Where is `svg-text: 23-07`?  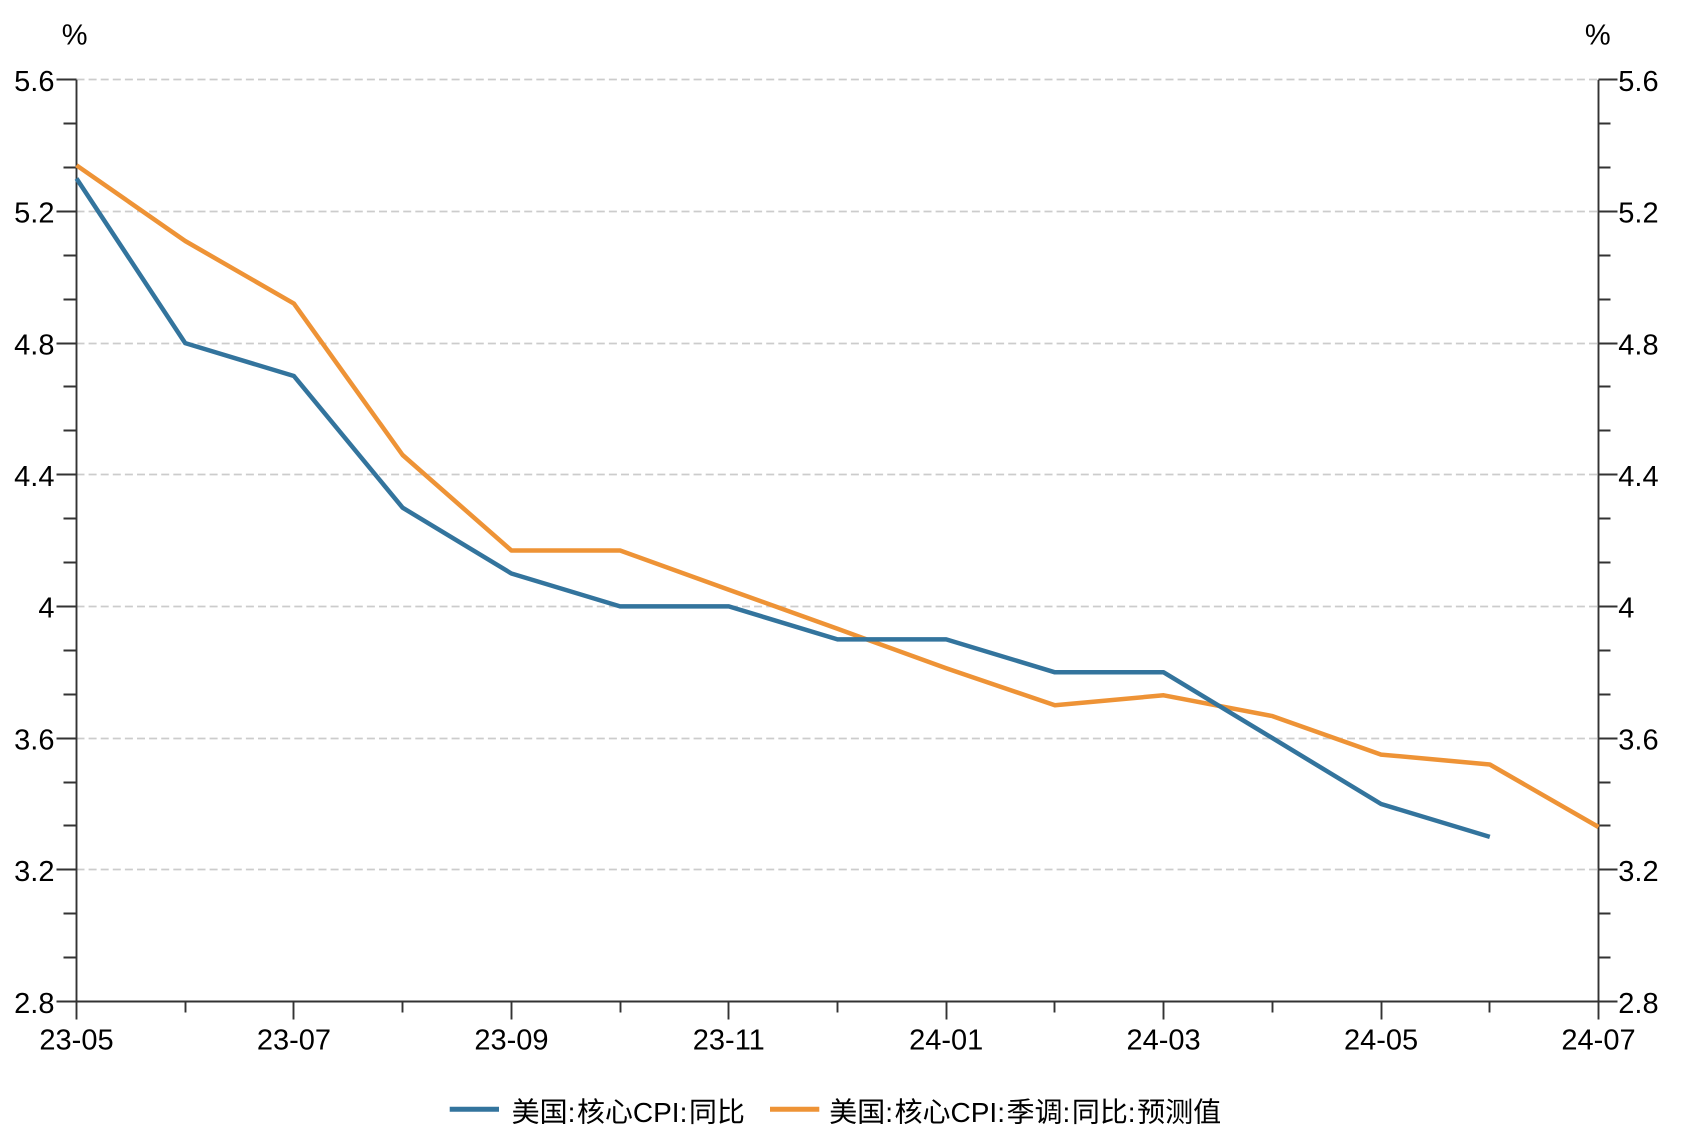 svg-text: 23-07 is located at coordinates (294, 1041).